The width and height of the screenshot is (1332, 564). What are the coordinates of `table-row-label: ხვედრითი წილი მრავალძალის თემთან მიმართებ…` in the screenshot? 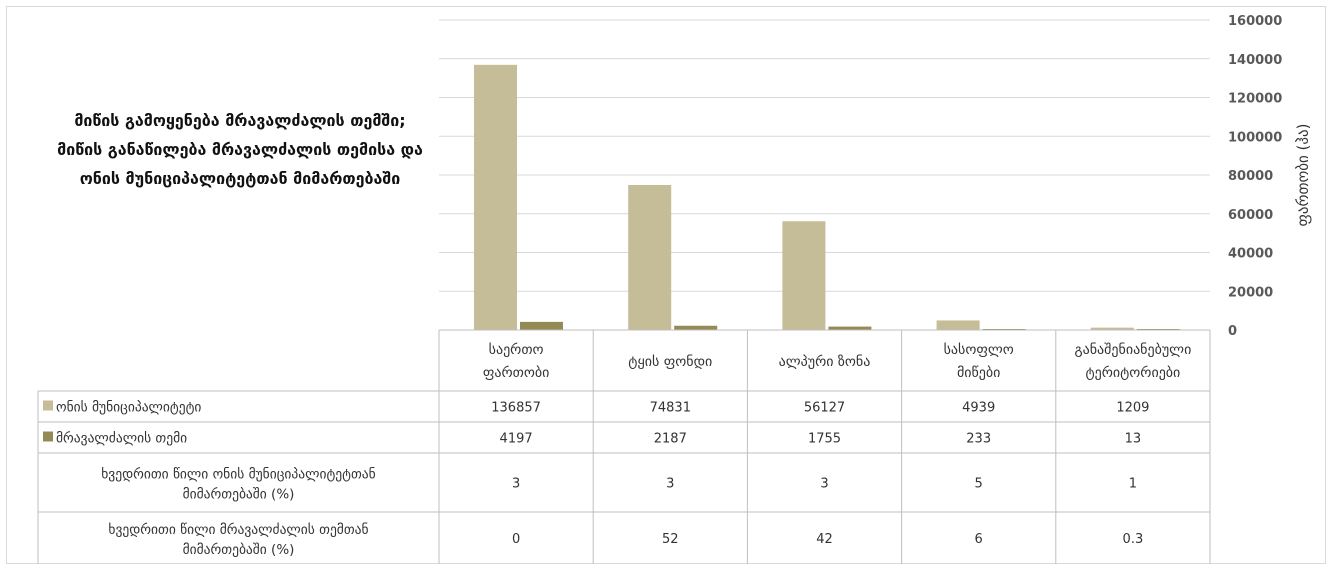 It's located at (238, 539).